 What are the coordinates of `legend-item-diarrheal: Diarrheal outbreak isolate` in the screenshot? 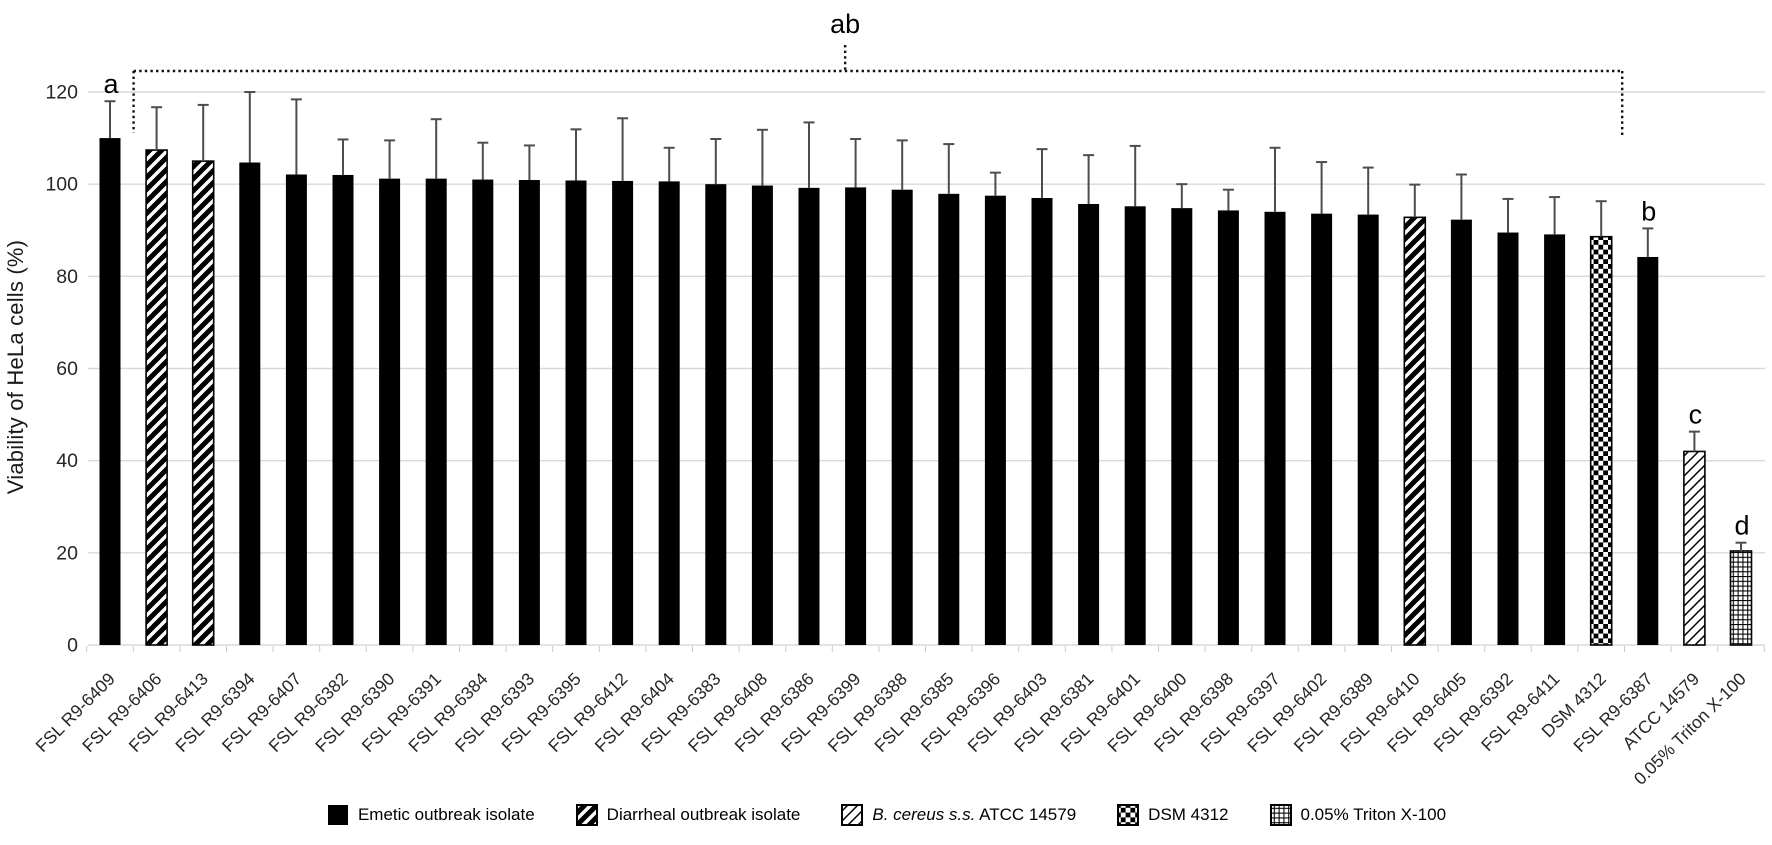 It's located at (688, 815).